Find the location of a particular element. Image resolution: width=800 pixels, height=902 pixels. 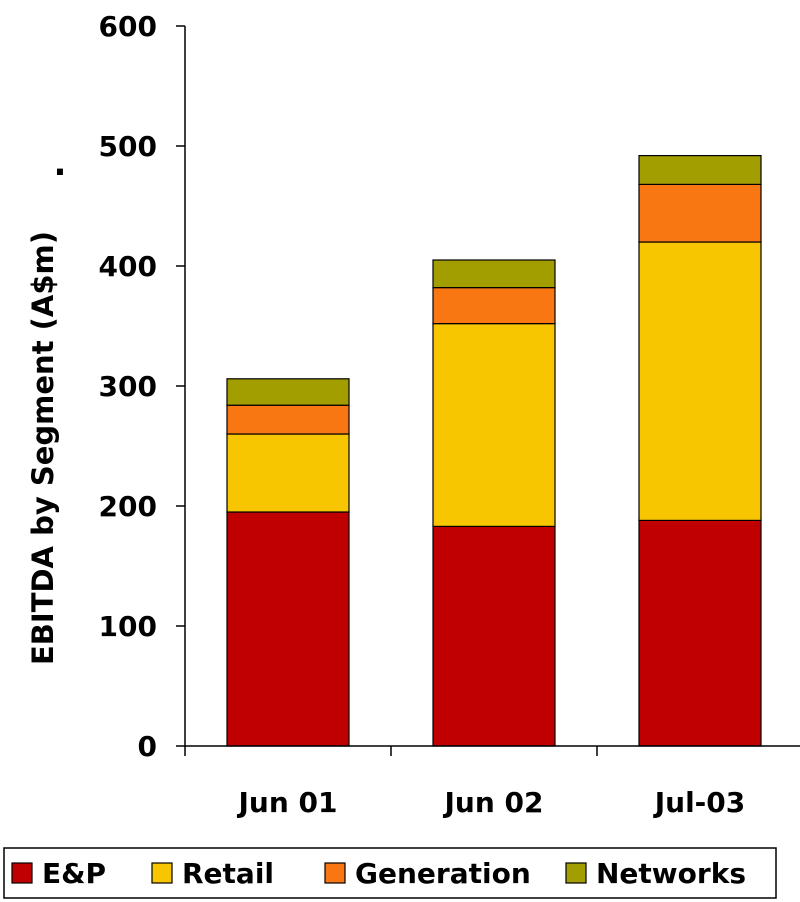

y-tick-label: 200 is located at coordinates (128, 506).